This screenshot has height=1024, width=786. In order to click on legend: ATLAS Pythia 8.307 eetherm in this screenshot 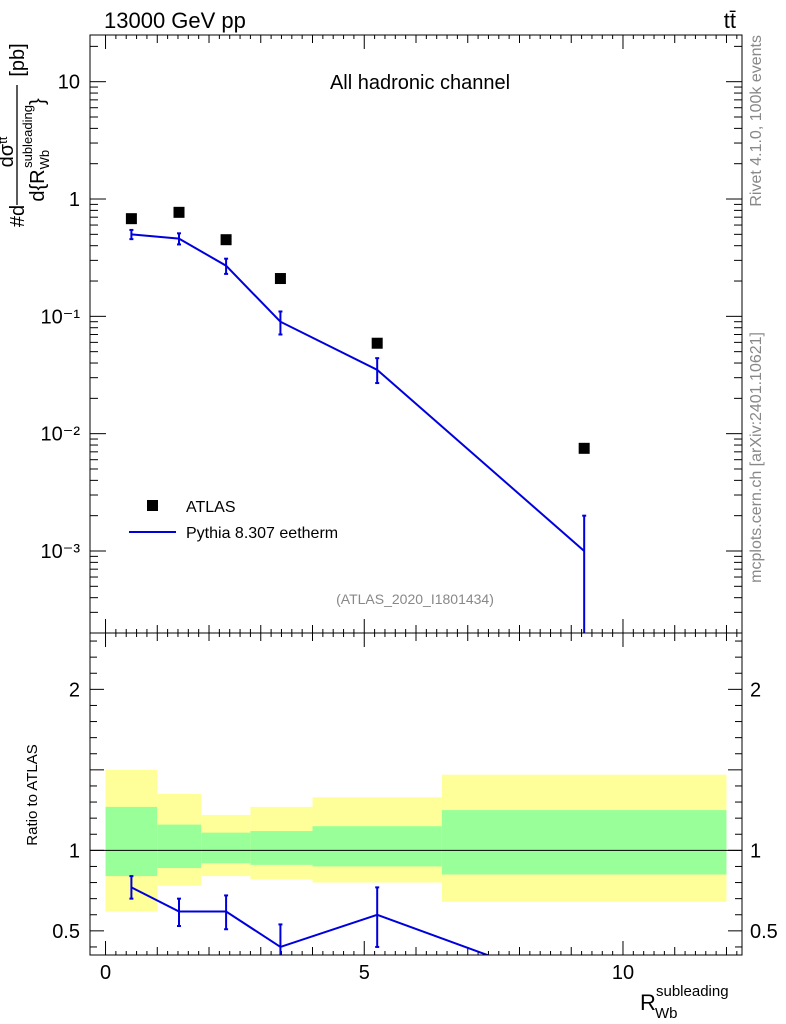, I will do `click(233, 520)`.